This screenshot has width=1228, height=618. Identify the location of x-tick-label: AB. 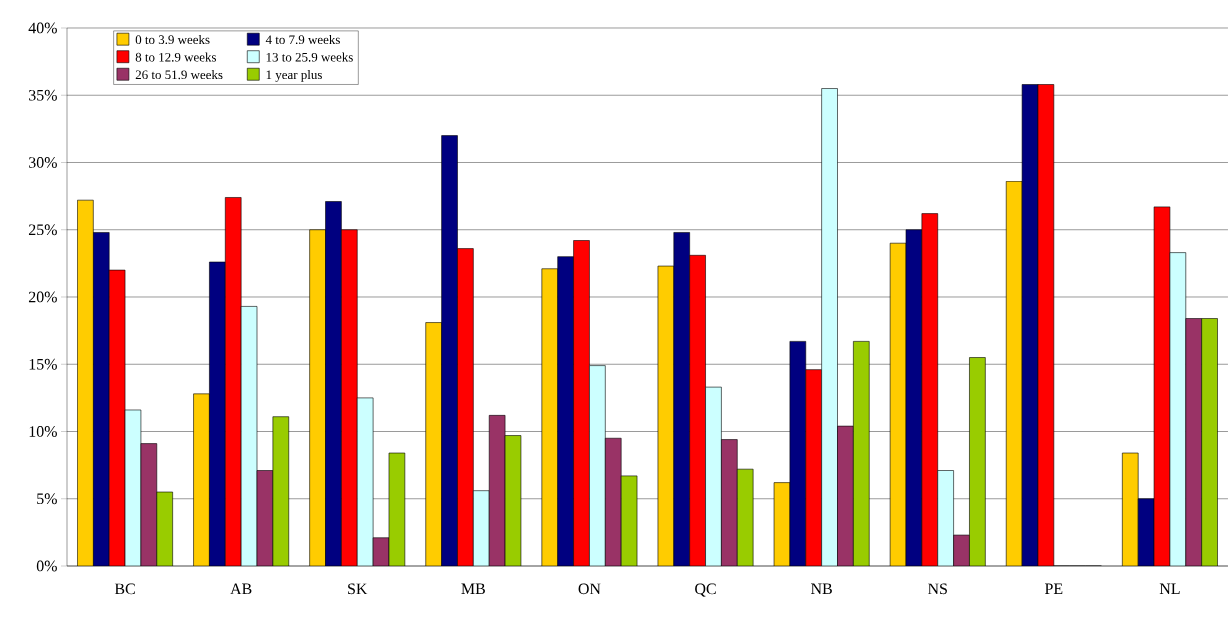
(241, 589).